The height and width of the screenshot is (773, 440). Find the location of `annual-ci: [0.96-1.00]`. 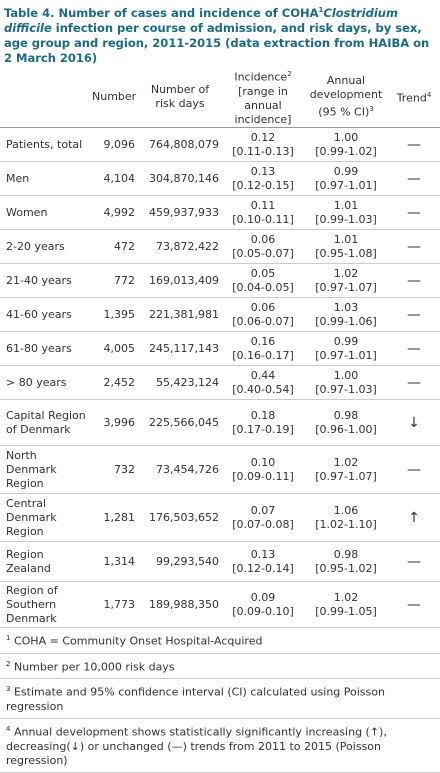

annual-ci: [0.96-1.00] is located at coordinates (346, 429).